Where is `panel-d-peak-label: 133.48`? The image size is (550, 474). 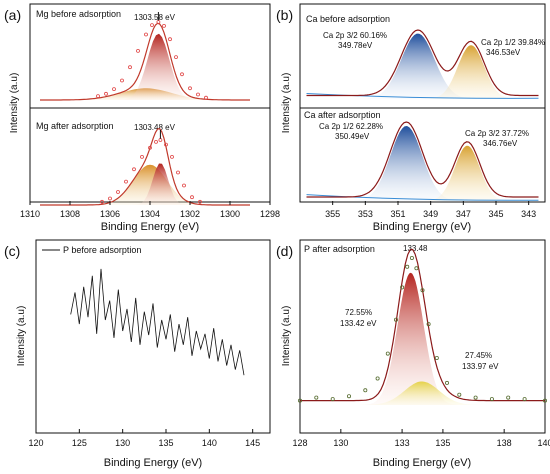 panel-d-peak-label: 133.48 is located at coordinates (415, 248).